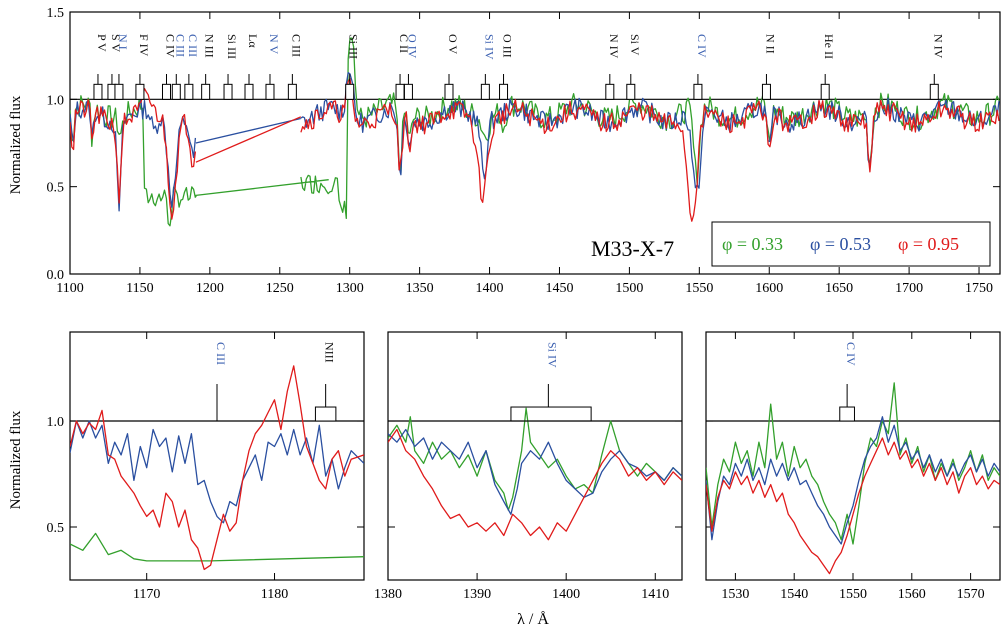 The height and width of the screenshot is (630, 1006). What do you see at coordinates (477, 594) in the screenshot?
I see `x-tick-label: 1390` at bounding box center [477, 594].